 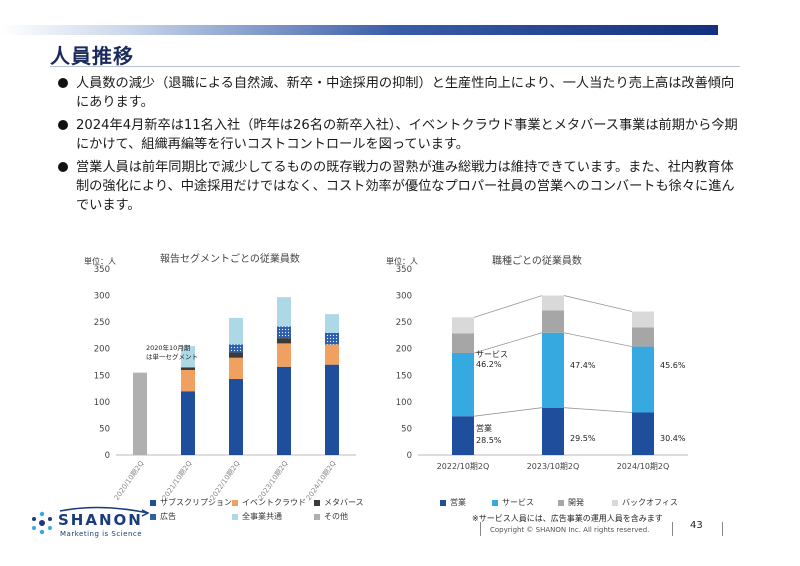 What do you see at coordinates (129, 480) in the screenshot?
I see `x-tick-label: 2020/10期2Q` at bounding box center [129, 480].